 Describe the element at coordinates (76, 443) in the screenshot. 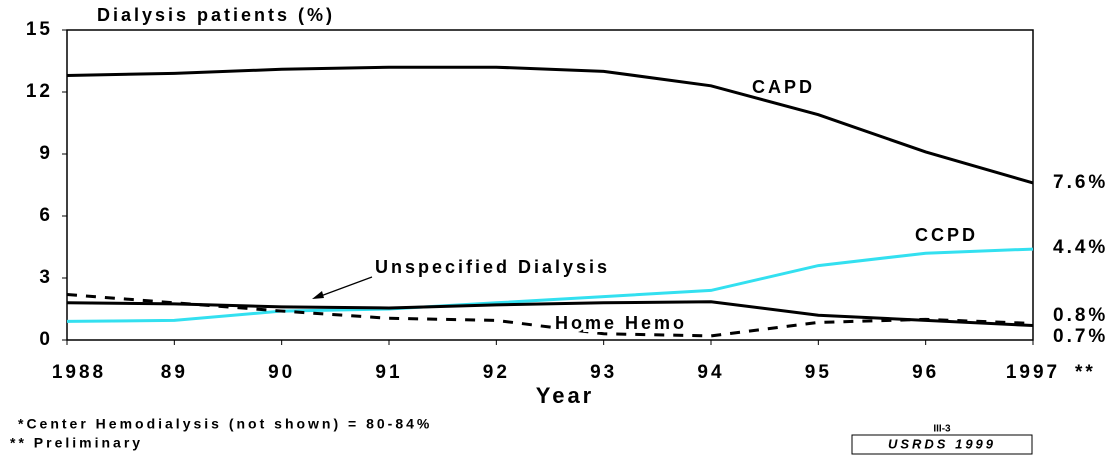

I see `footnote: ** Preliminary` at that location.